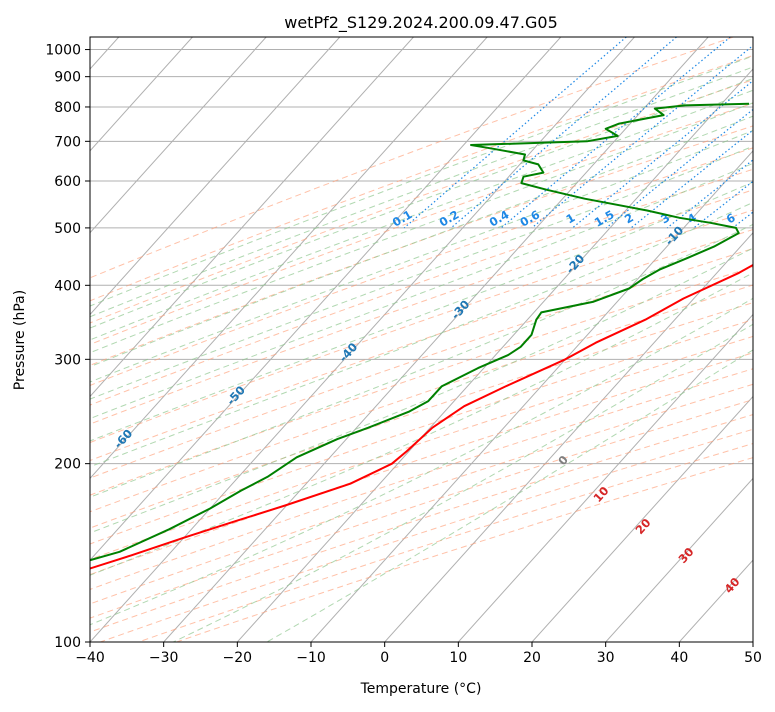 The image size is (775, 712). I want to click on isotherm-label: -30, so click(460, 309).